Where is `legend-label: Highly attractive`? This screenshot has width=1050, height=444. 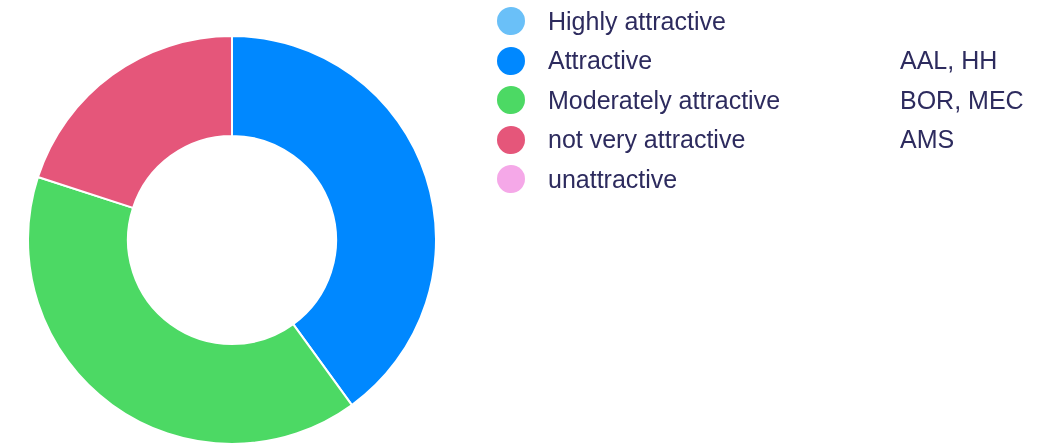
legend-label: Highly attractive is located at coordinates (637, 21).